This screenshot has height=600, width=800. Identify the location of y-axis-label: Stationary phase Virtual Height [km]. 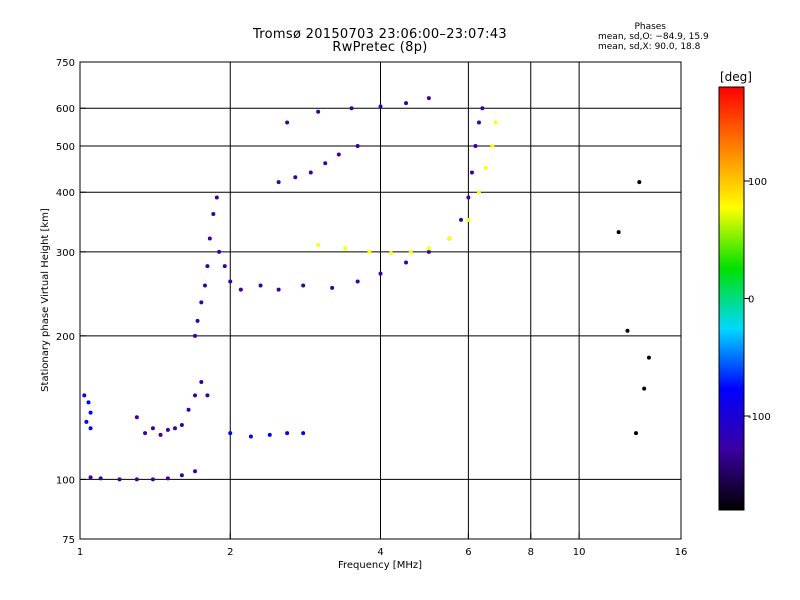
(45, 300).